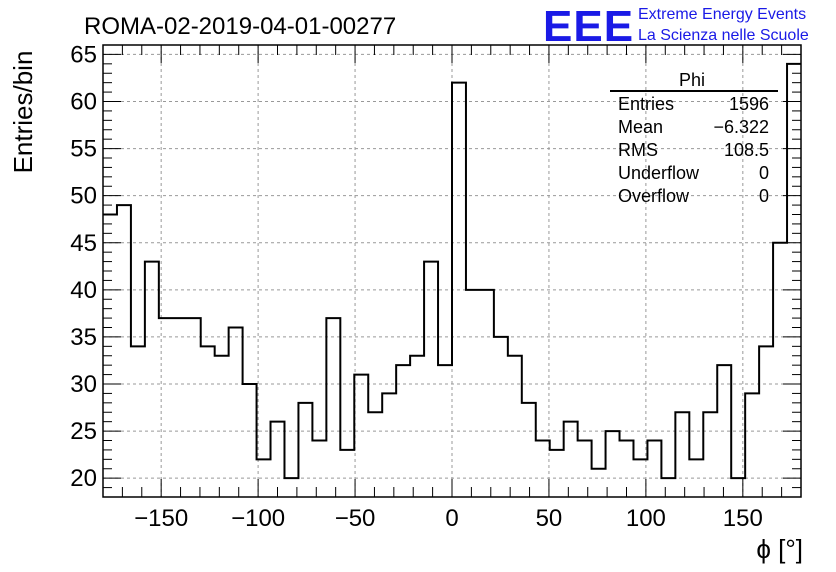 This screenshot has width=836, height=572. I want to click on y-tick-label: 20, so click(83, 478).